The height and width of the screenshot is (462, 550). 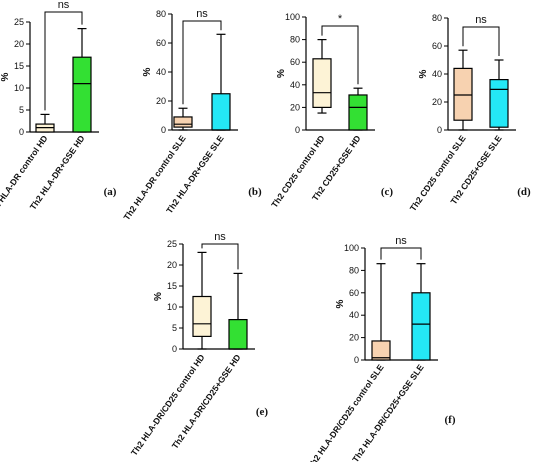 I want to click on x-tick-label: Th2 HLA-DR control SLE, so click(x=154, y=177).